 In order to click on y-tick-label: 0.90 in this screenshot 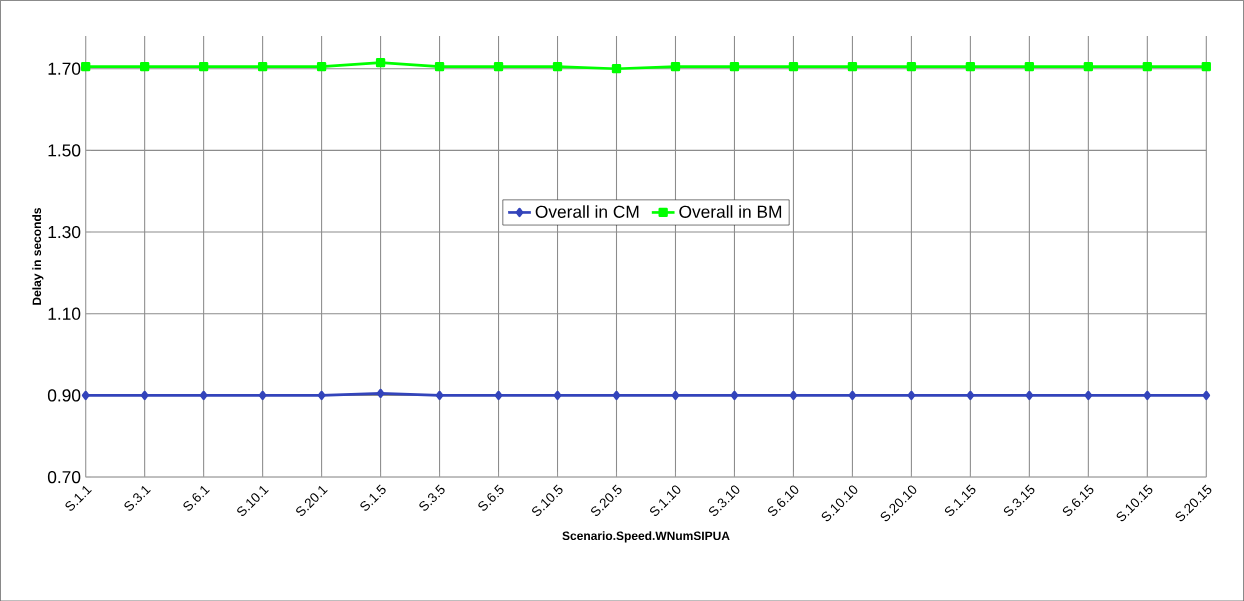, I will do `click(64, 395)`.